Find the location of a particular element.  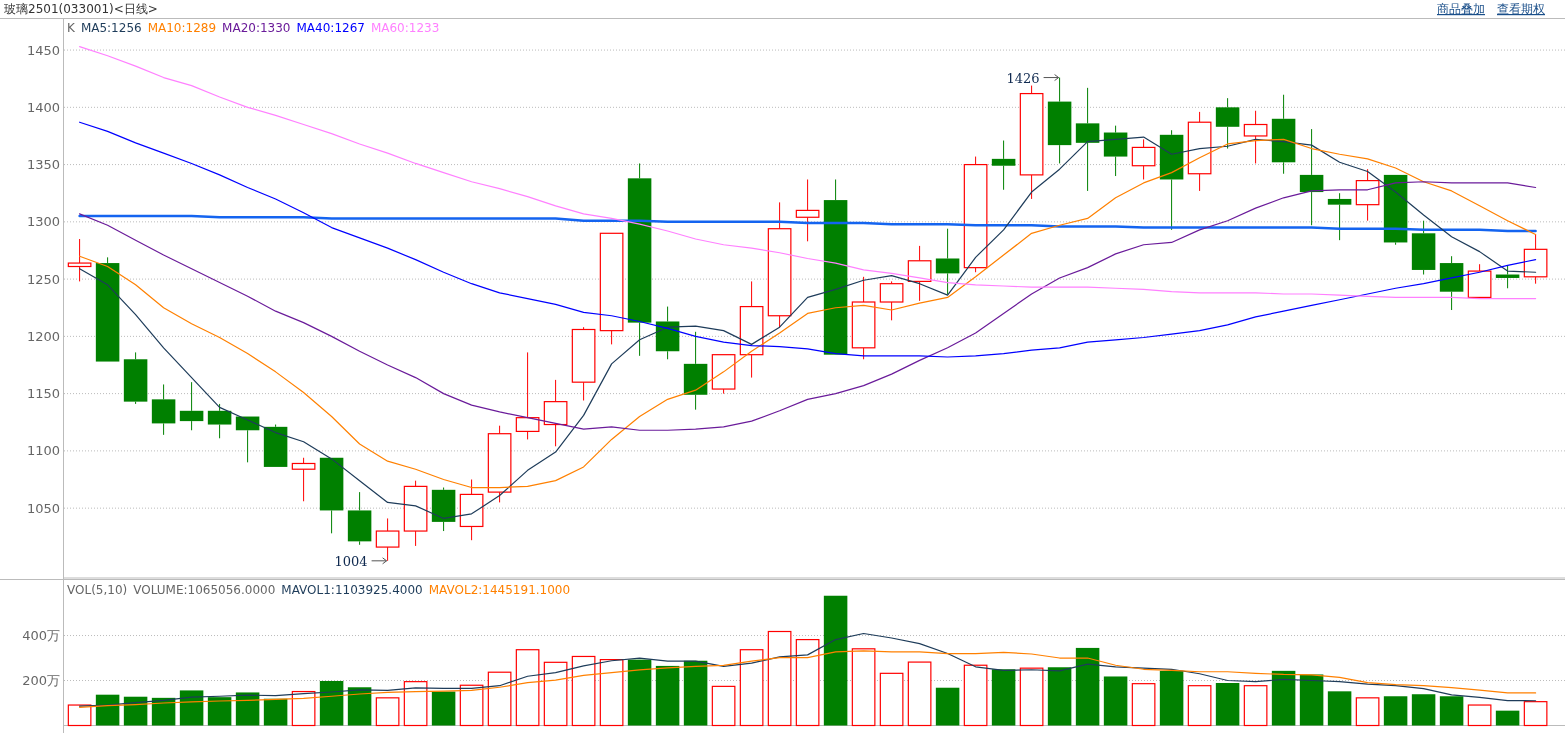

y-tick-label: 1350 is located at coordinates (43, 165).